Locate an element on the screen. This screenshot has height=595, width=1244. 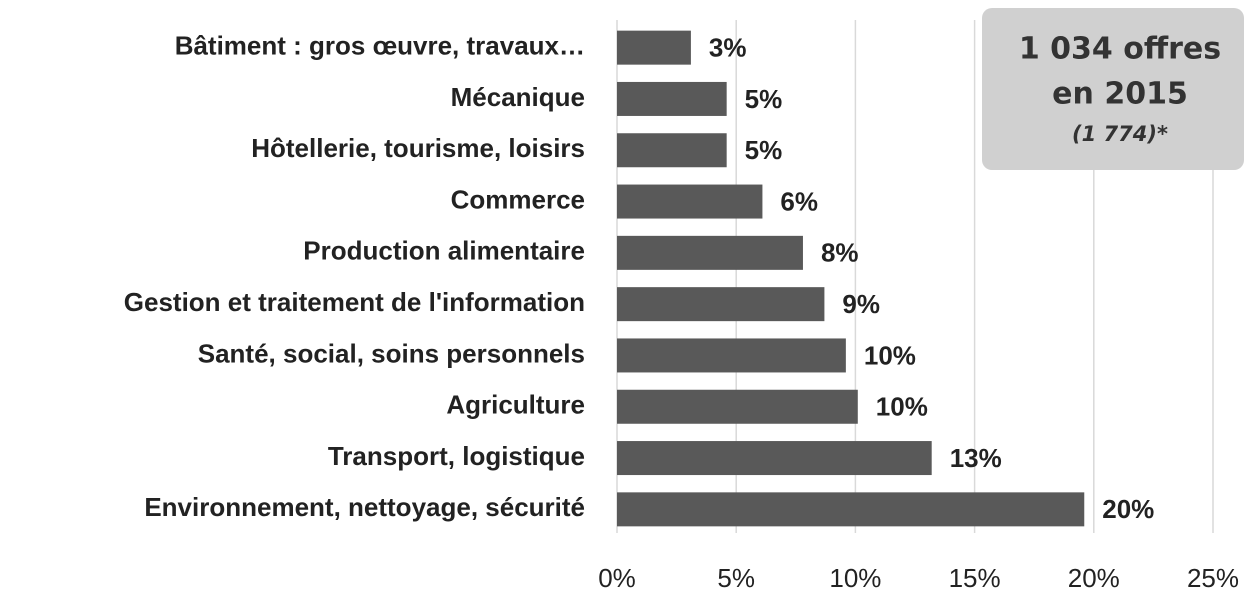
data-label: 13% is located at coordinates (976, 458).